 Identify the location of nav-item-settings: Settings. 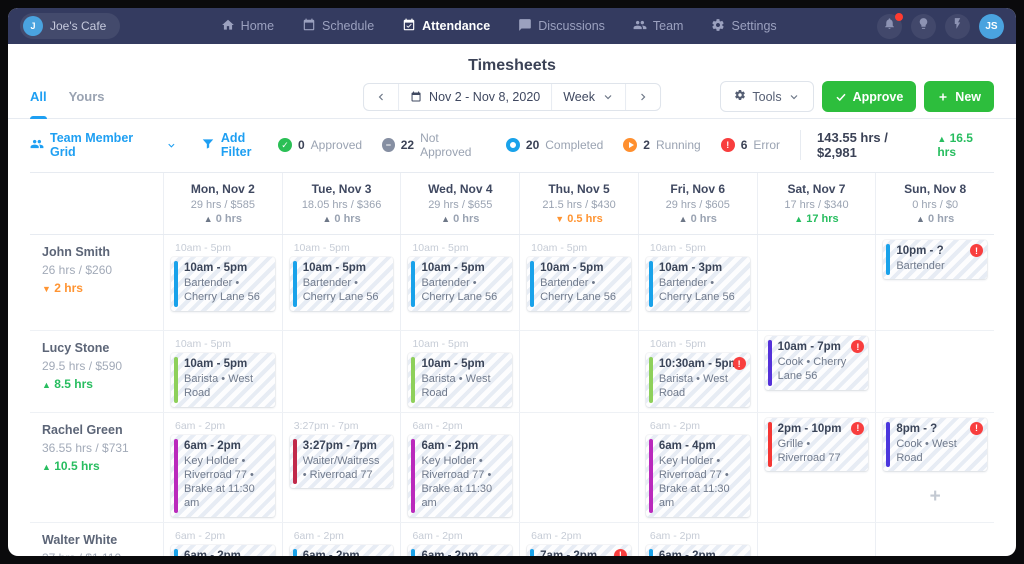
(744, 26).